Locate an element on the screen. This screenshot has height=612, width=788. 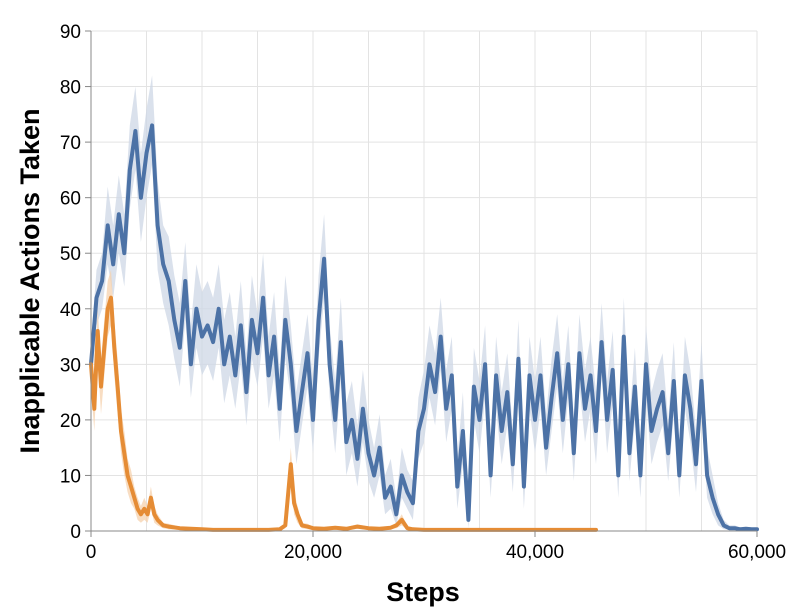
x-tick-label: 20,000 is located at coordinates (313, 552).